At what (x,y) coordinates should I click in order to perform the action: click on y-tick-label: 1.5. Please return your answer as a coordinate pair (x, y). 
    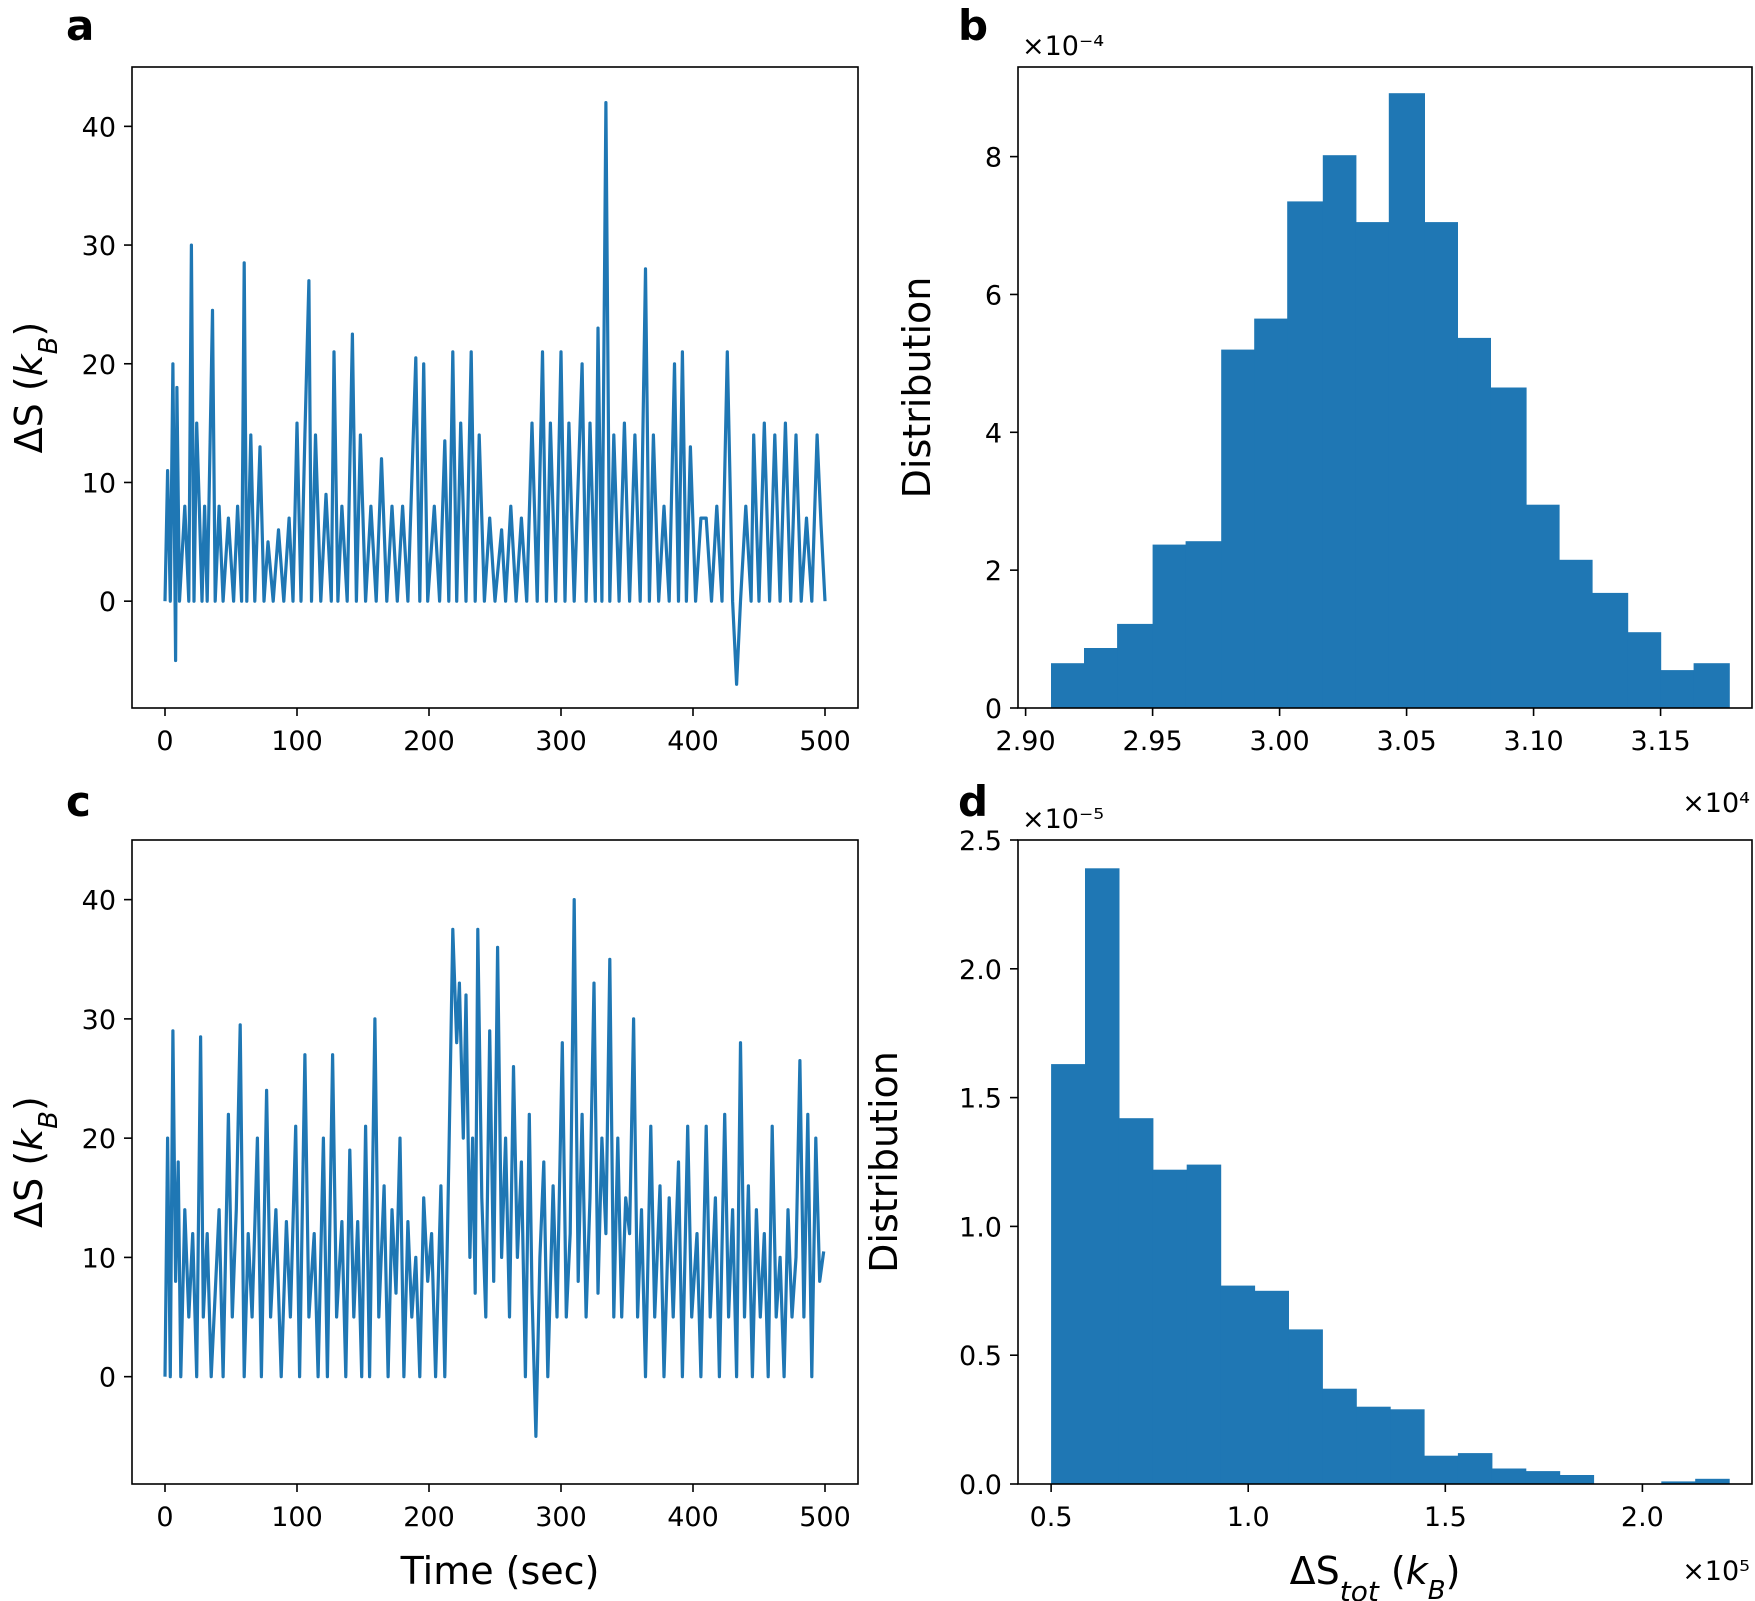
    Looking at the image, I should click on (980, 1099).